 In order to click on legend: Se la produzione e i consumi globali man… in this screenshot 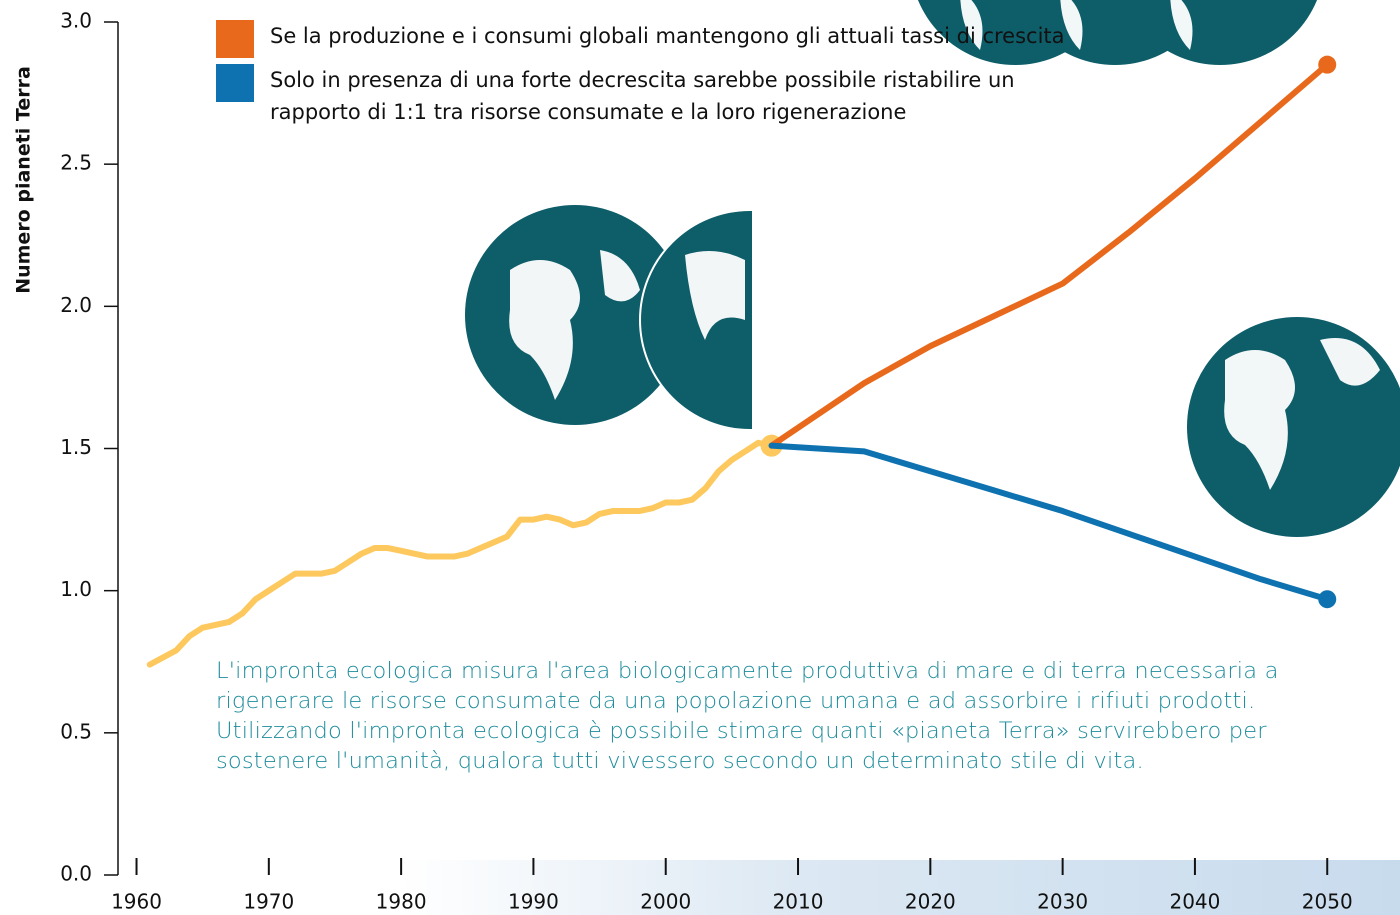, I will do `click(658, 77)`.